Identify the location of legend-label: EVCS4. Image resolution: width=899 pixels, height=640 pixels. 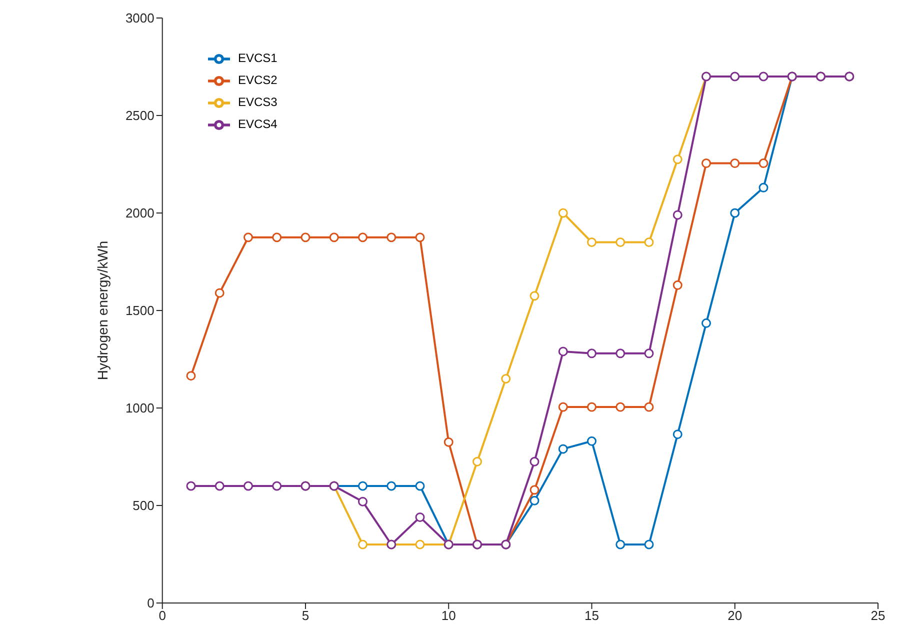
(258, 124).